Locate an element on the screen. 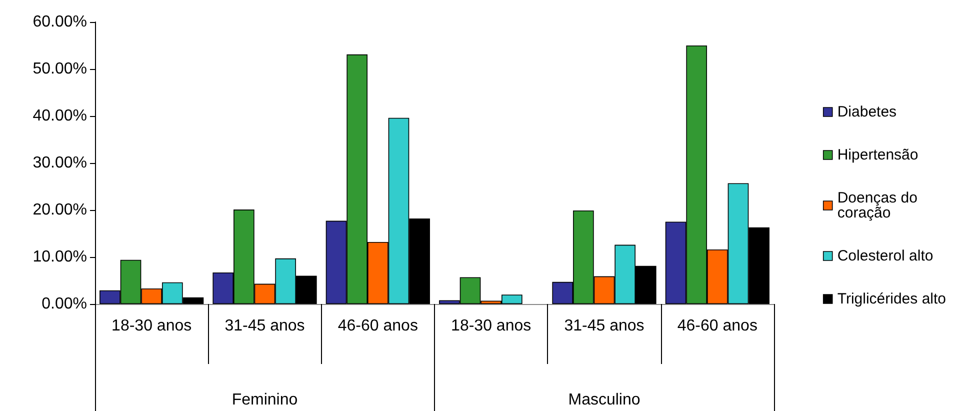 Image resolution: width=959 pixels, height=411 pixels. y-tick-label: 30.00% is located at coordinates (59, 163).